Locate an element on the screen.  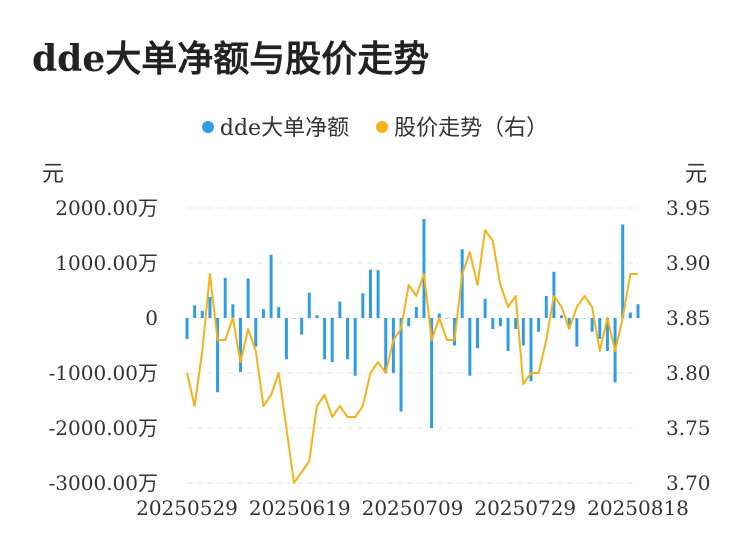
left-tick-label: -3000.00万 is located at coordinates (103, 483).